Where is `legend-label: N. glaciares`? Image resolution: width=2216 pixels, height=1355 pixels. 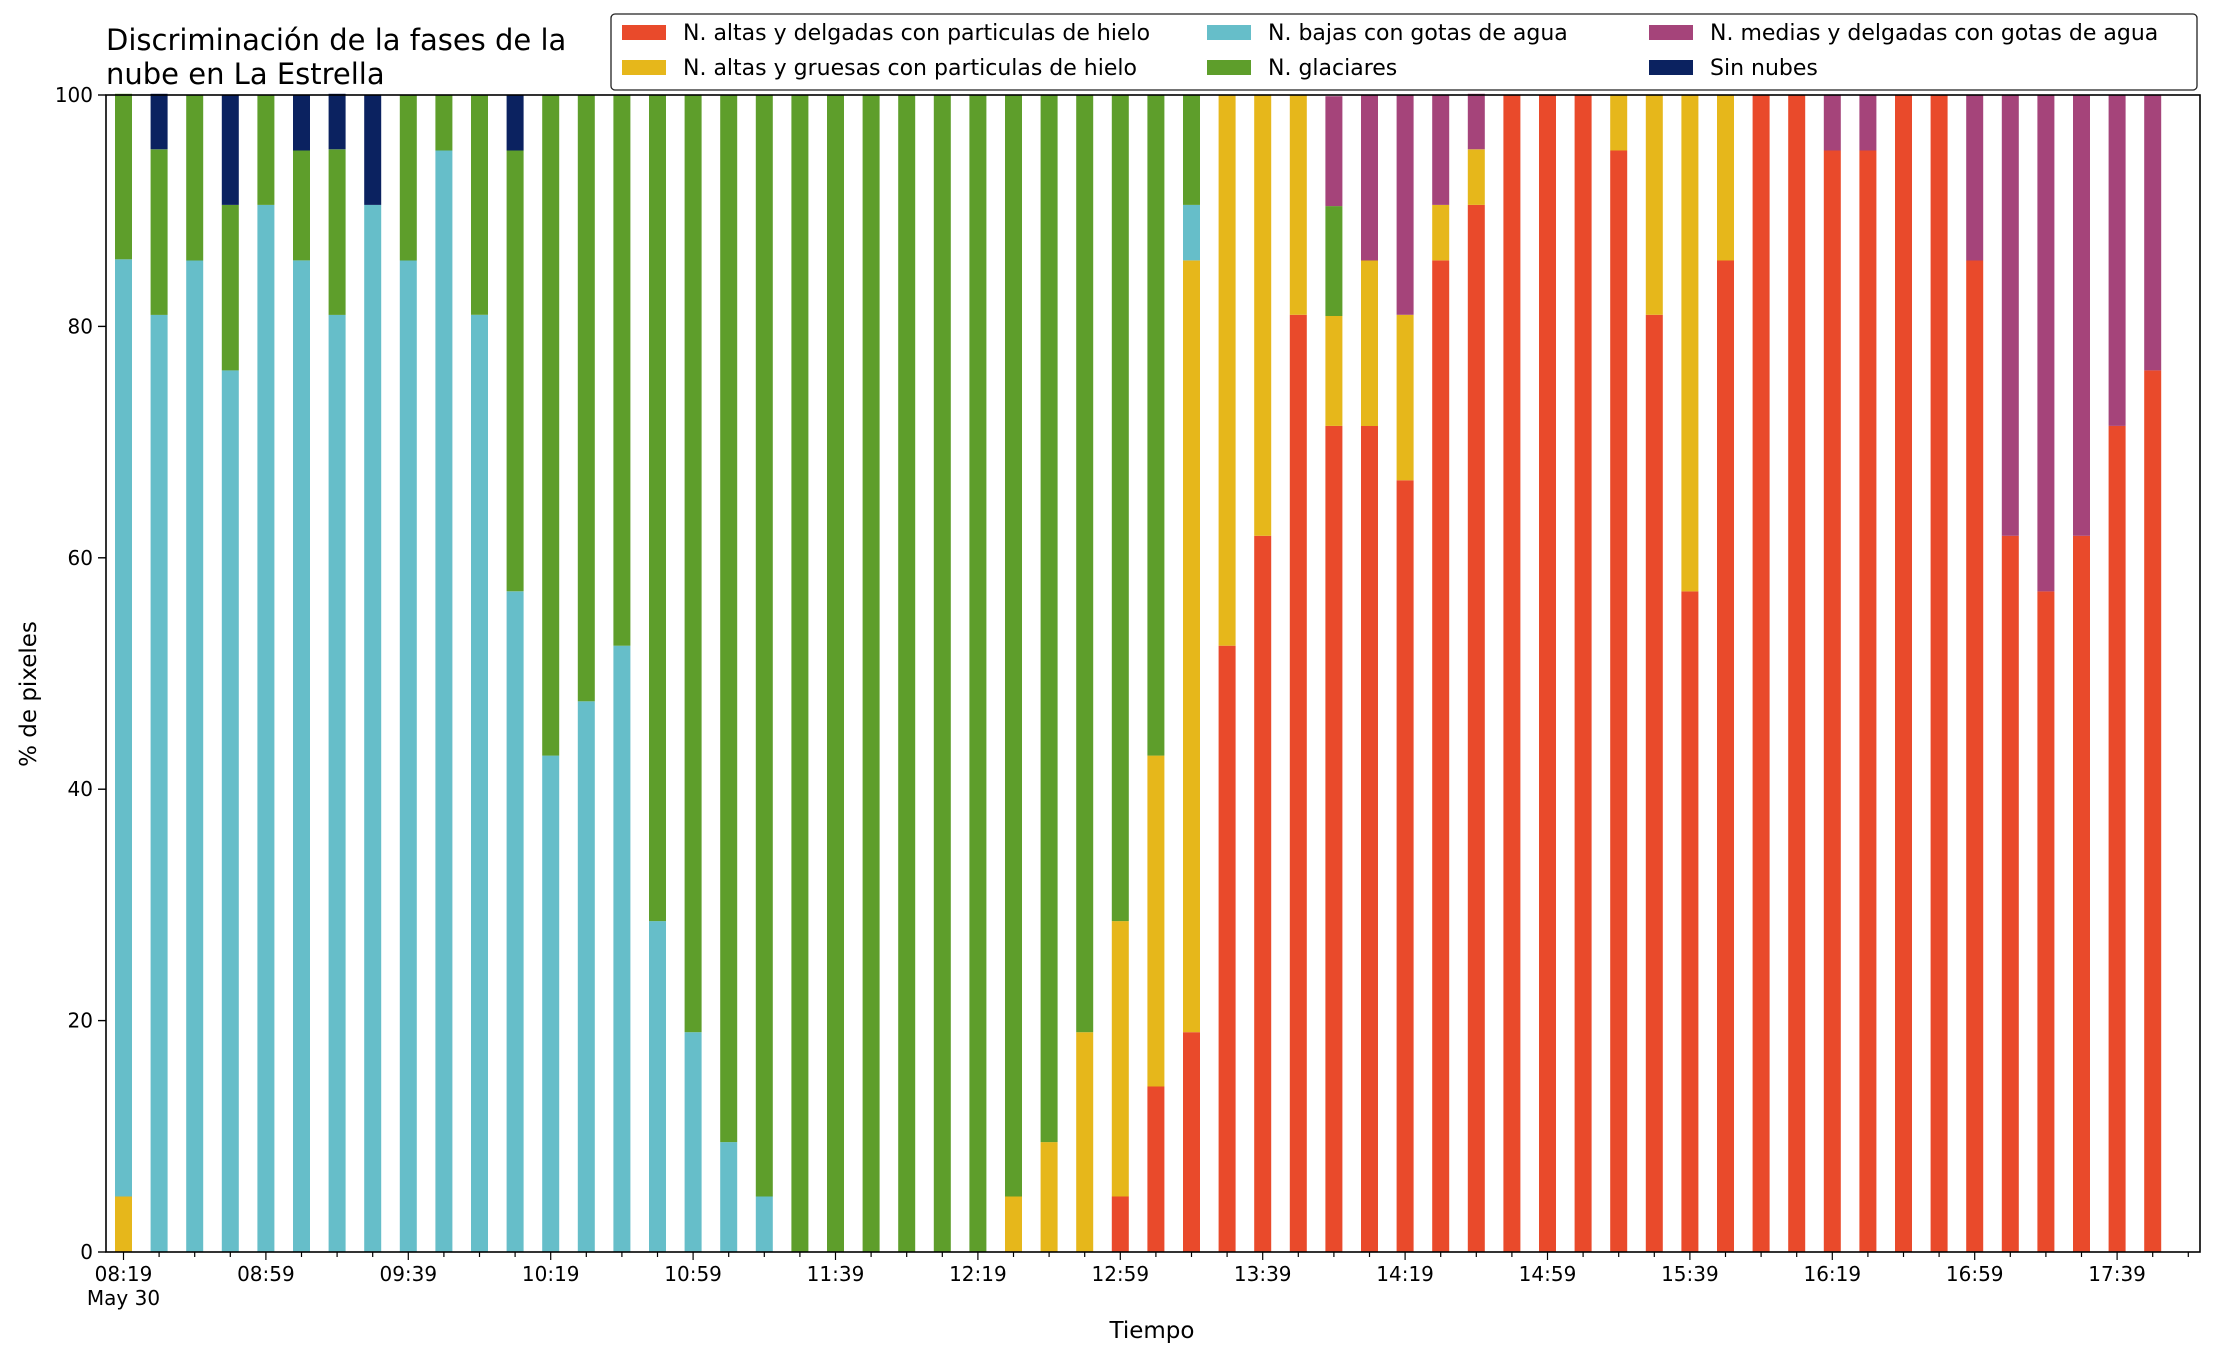
legend-label: N. glaciares is located at coordinates (1332, 68).